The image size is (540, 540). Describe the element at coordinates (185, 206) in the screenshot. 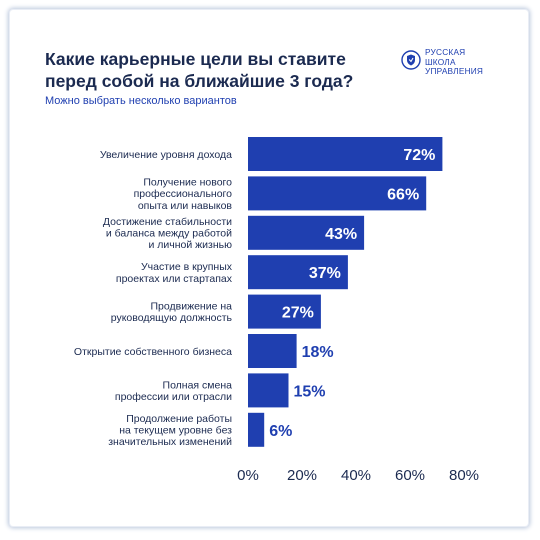

I see `category-label-2-line-3: опыта или навыков` at that location.